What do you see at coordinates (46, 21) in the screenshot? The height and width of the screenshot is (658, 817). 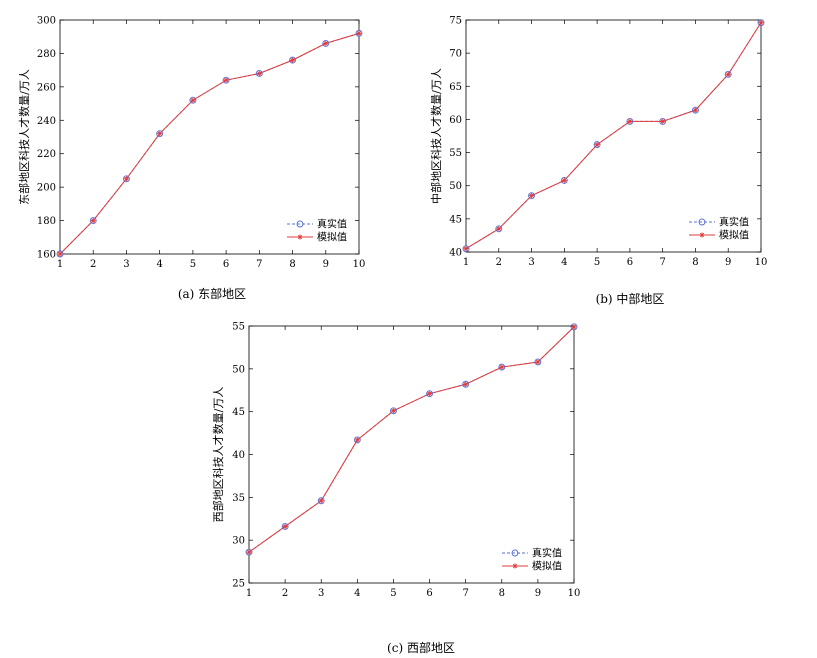 I see `y-tick-label: 300` at bounding box center [46, 21].